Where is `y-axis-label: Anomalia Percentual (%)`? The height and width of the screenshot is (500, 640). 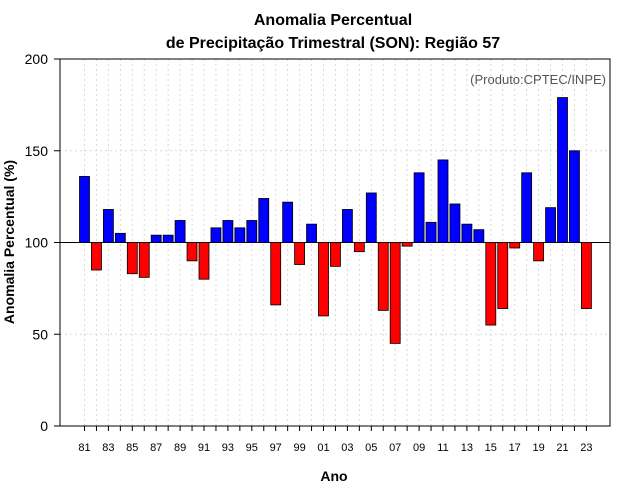
y-axis-label: Anomalia Percentual (%) is located at coordinates (9, 242).